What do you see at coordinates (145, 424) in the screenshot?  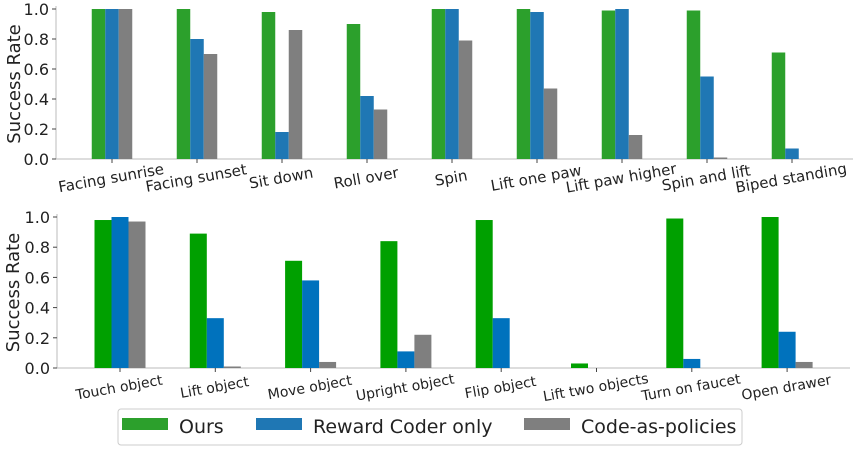 I see `legend-swatch-ours` at bounding box center [145, 424].